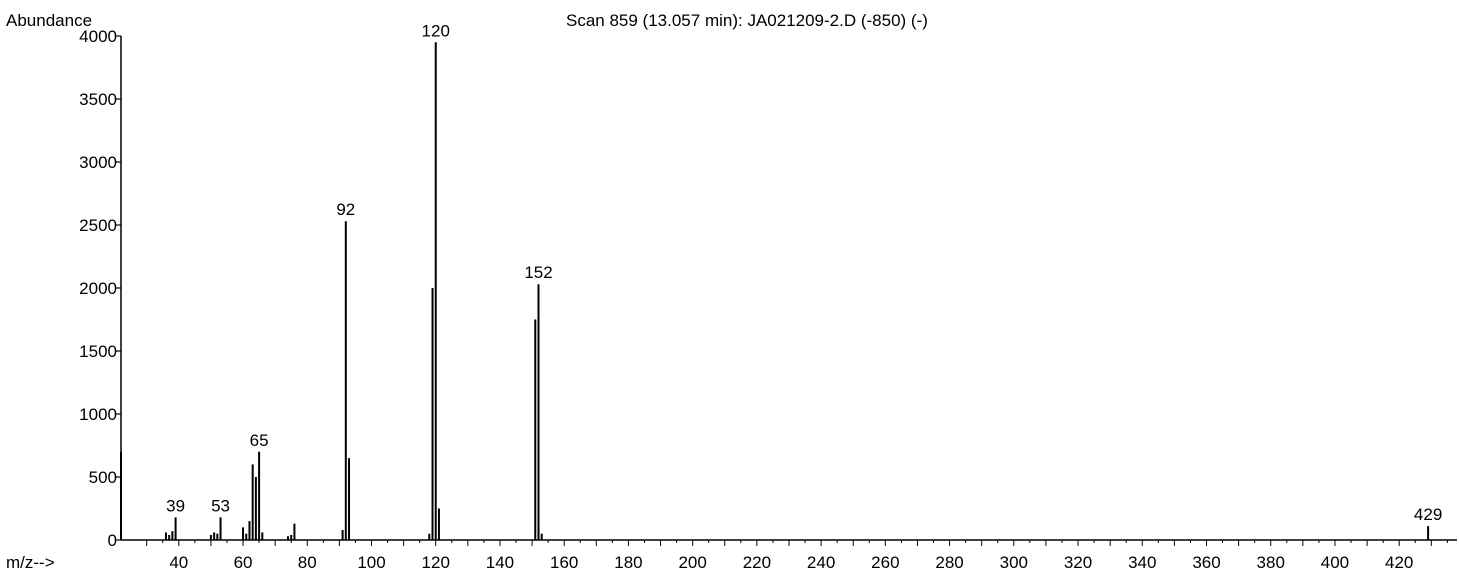 The image size is (1459, 575). I want to click on x-tick-label: 140, so click(500, 562).